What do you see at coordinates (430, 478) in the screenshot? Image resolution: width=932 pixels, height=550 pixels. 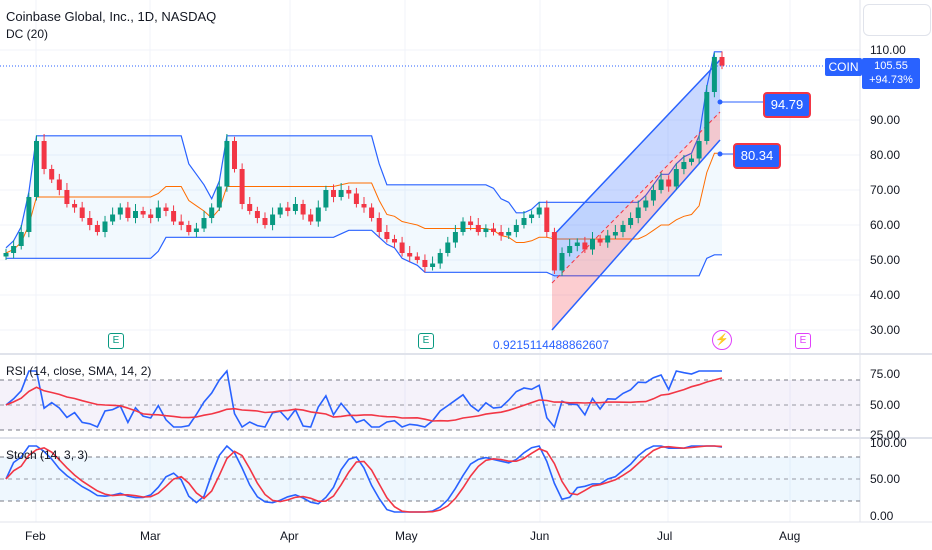 I see `stoch-pane` at bounding box center [430, 478].